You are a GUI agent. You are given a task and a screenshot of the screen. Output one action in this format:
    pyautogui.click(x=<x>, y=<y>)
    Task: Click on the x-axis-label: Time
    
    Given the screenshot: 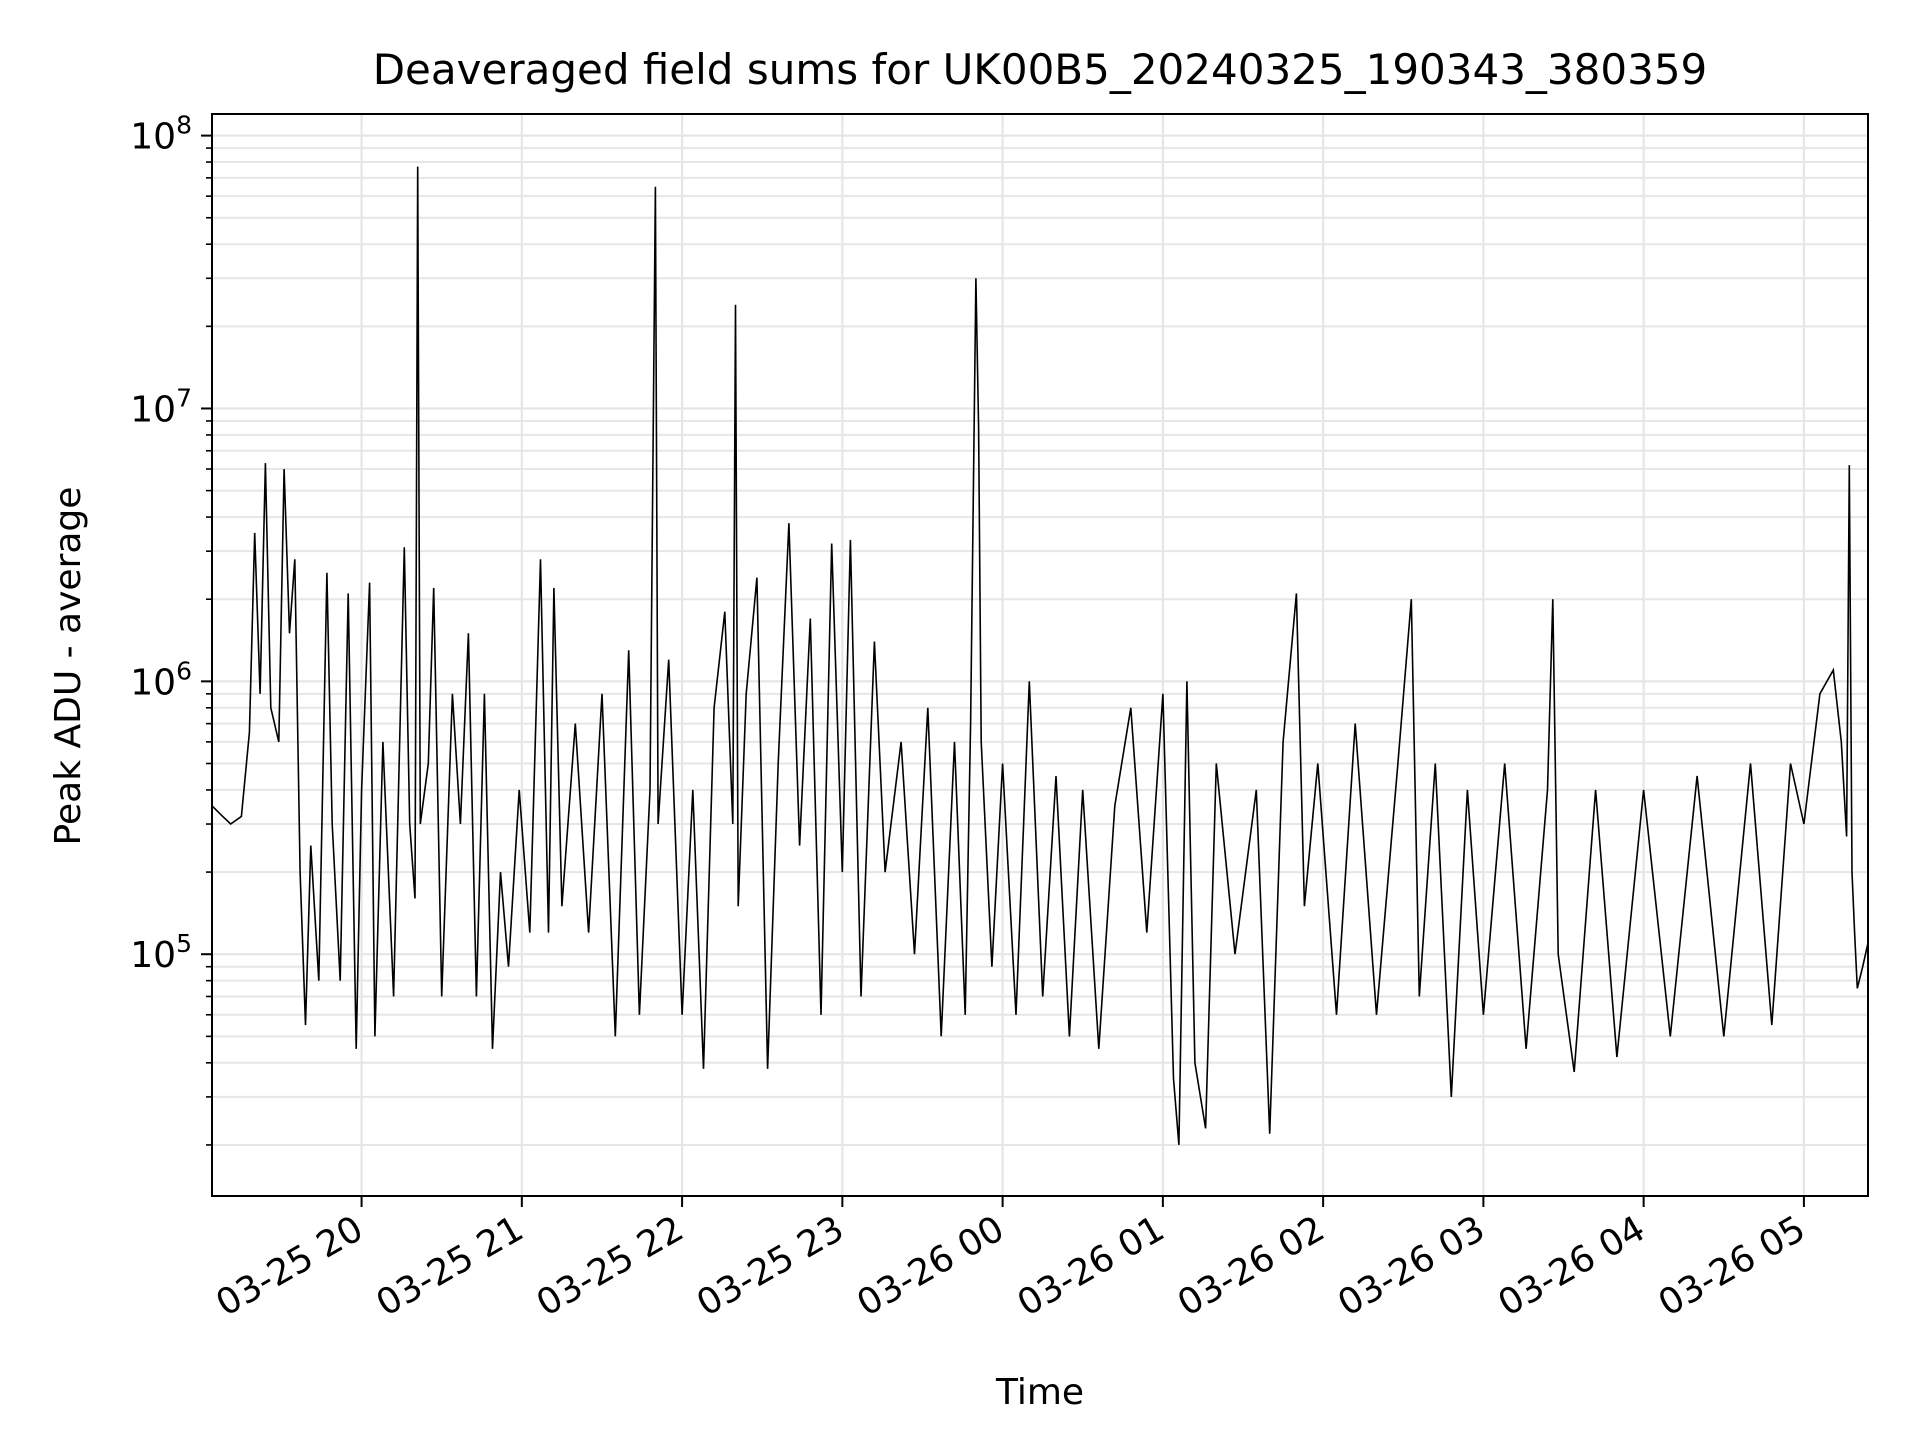 What is the action you would take?
    pyautogui.click(x=1039, y=1392)
    